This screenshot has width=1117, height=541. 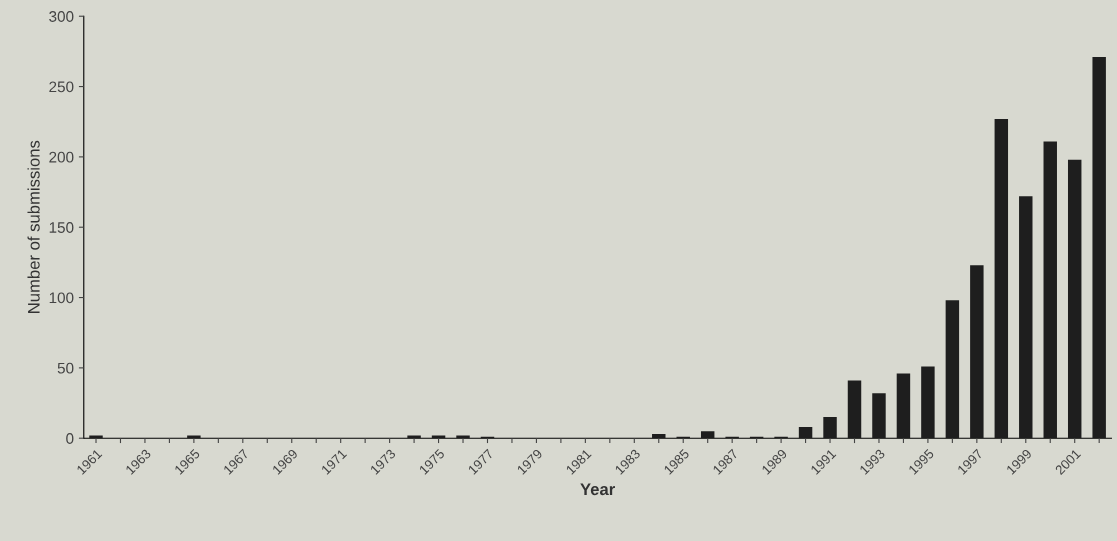 What do you see at coordinates (597, 489) in the screenshot?
I see `x-axis-title: Year` at bounding box center [597, 489].